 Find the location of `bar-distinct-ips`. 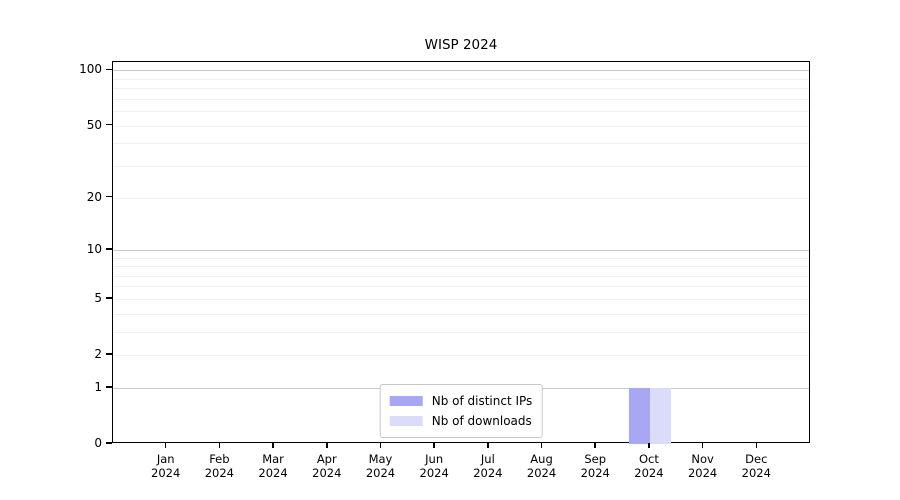

bar-distinct-ips is located at coordinates (639, 415).